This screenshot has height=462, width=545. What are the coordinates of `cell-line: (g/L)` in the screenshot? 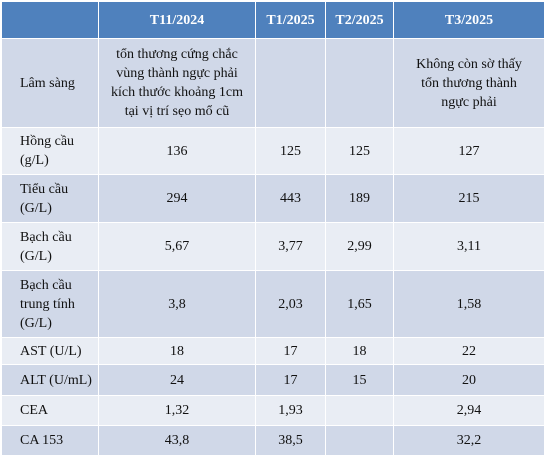 It's located at (34, 160).